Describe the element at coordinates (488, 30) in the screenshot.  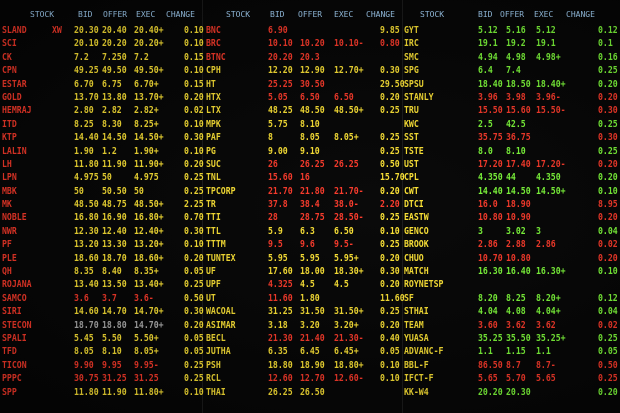
I see `bid-value: 5.12` at that location.